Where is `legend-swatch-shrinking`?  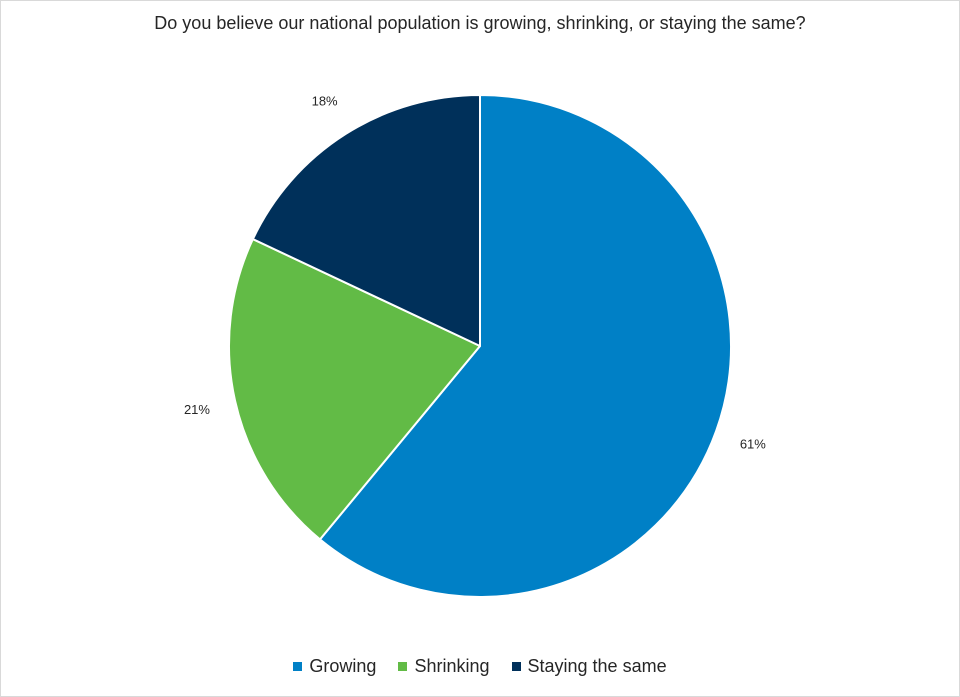
legend-swatch-shrinking is located at coordinates (403, 666).